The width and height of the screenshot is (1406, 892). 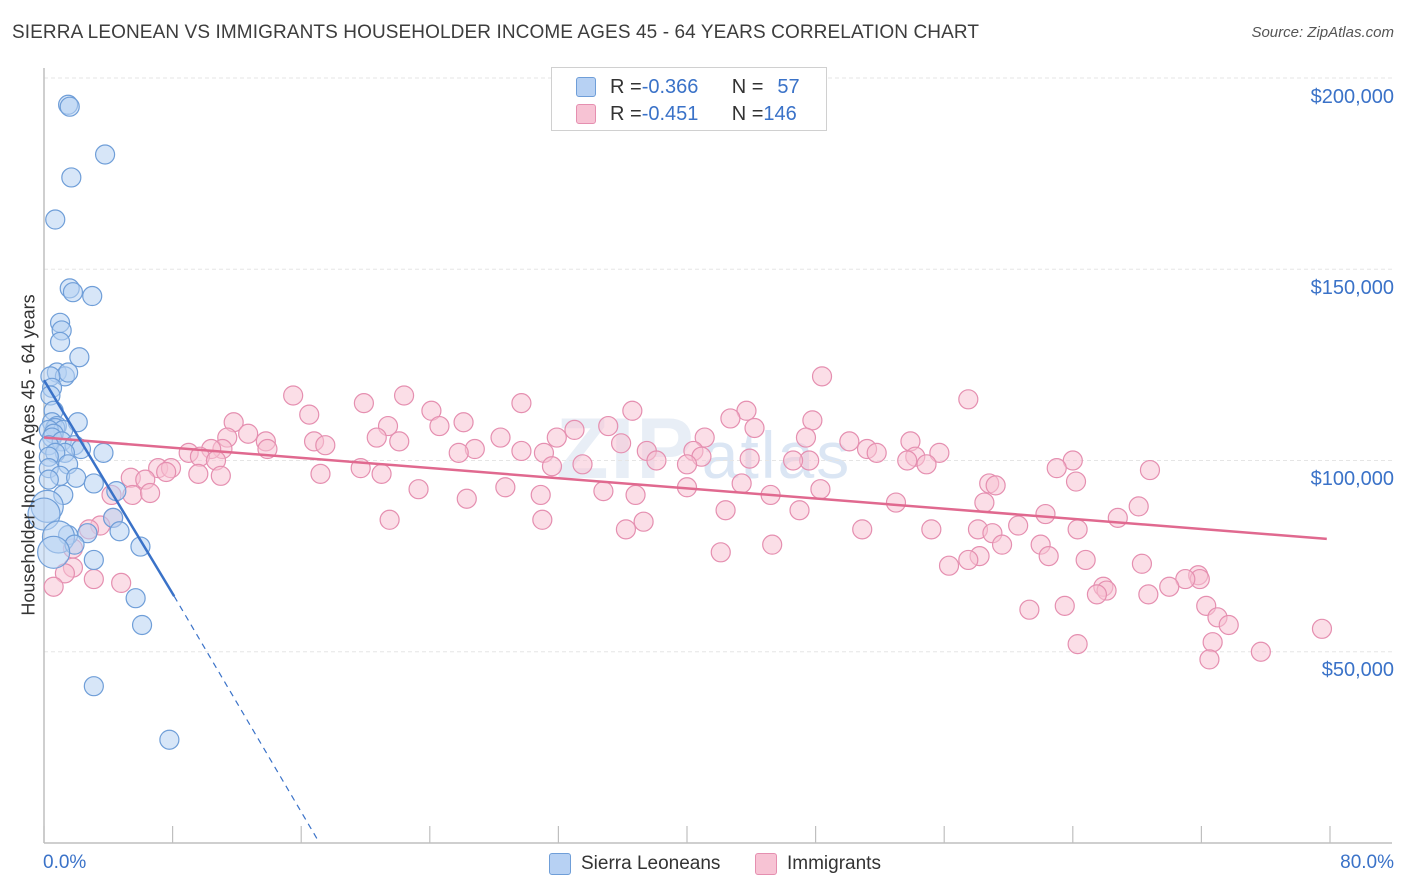 I want to click on series-legend-sierra-leoneans: Sierra Leoneans, so click(x=634, y=864).